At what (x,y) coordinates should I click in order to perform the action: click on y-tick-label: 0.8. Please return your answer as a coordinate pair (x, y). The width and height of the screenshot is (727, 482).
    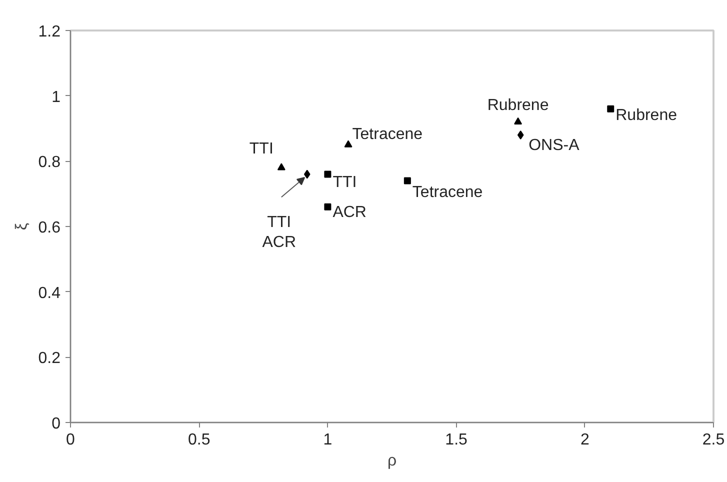
    Looking at the image, I should click on (49, 163).